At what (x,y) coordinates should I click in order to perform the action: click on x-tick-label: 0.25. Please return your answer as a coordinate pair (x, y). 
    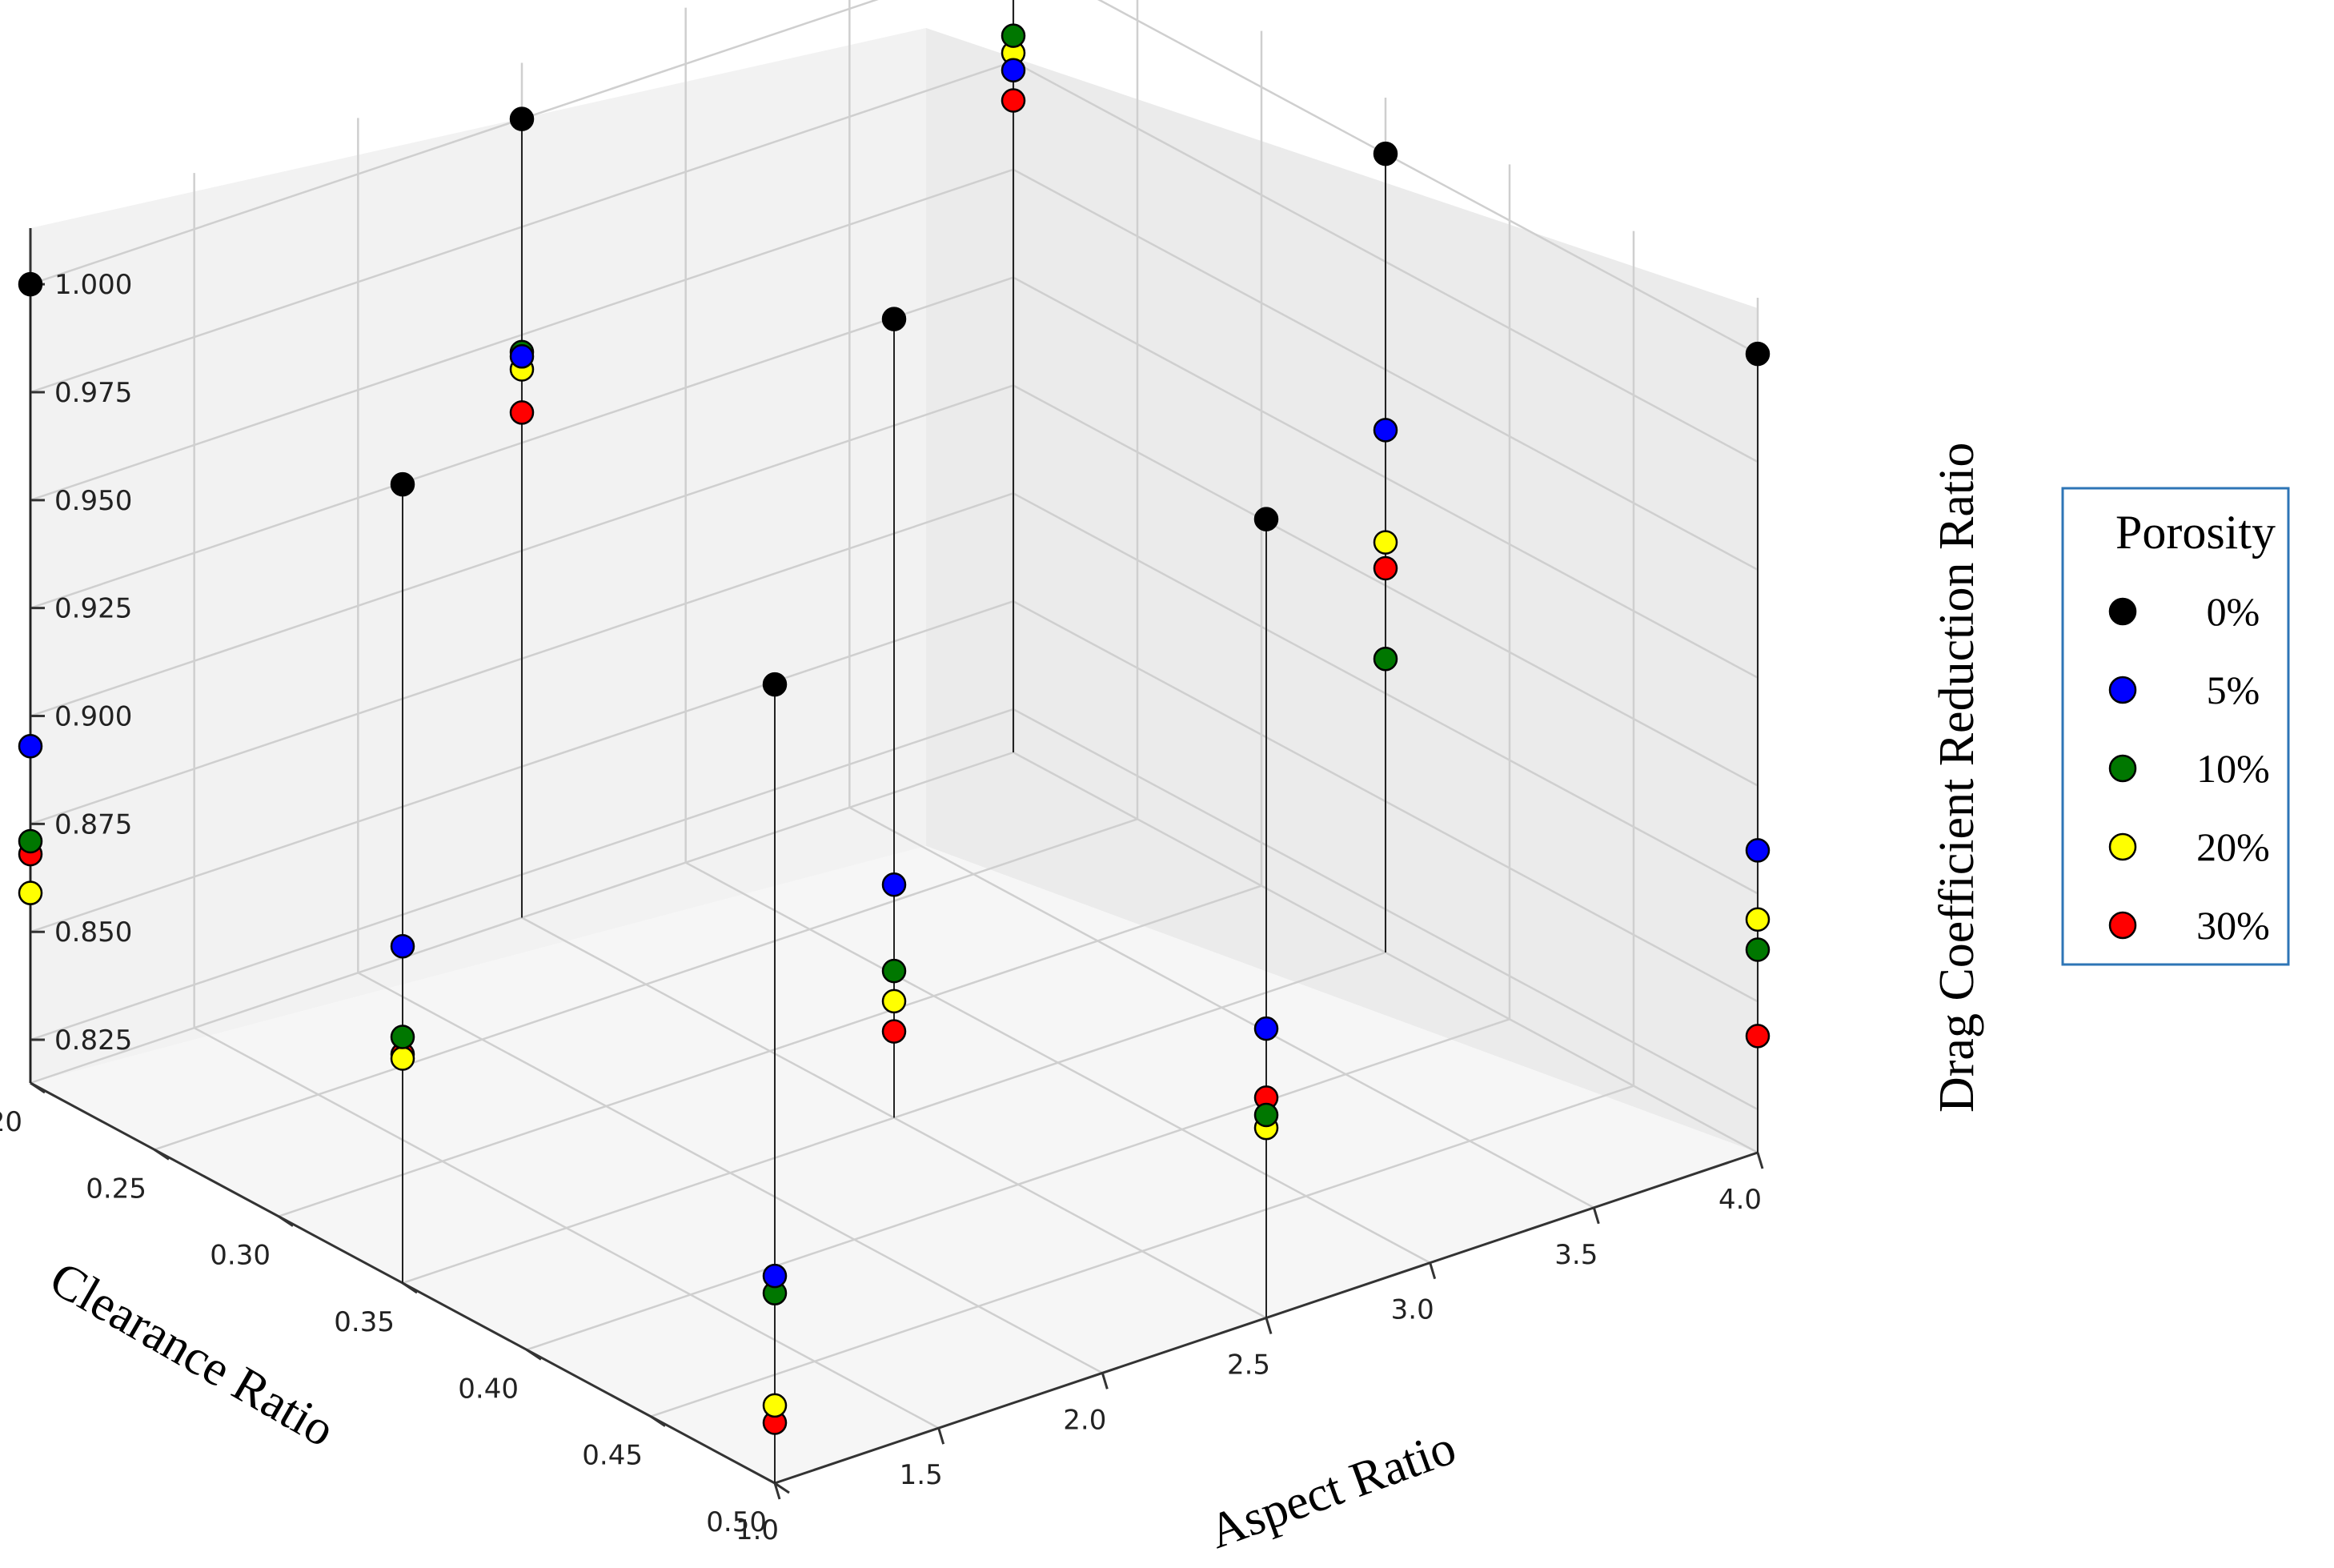
    Looking at the image, I should click on (116, 1189).